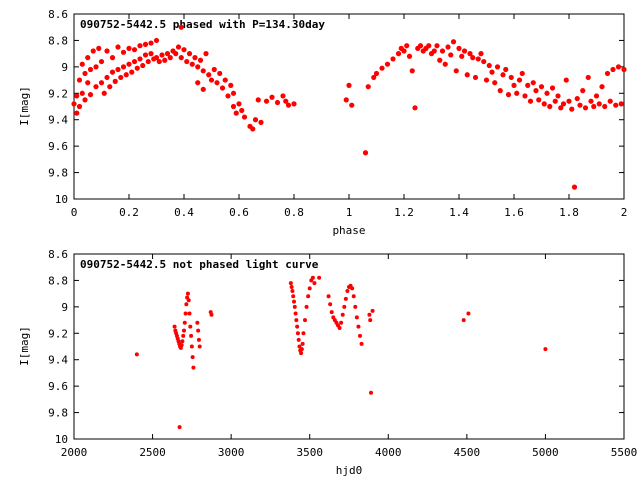 This screenshot has height=480, width=640. I want to click on x-tick-label: 4500, so click(467, 452).